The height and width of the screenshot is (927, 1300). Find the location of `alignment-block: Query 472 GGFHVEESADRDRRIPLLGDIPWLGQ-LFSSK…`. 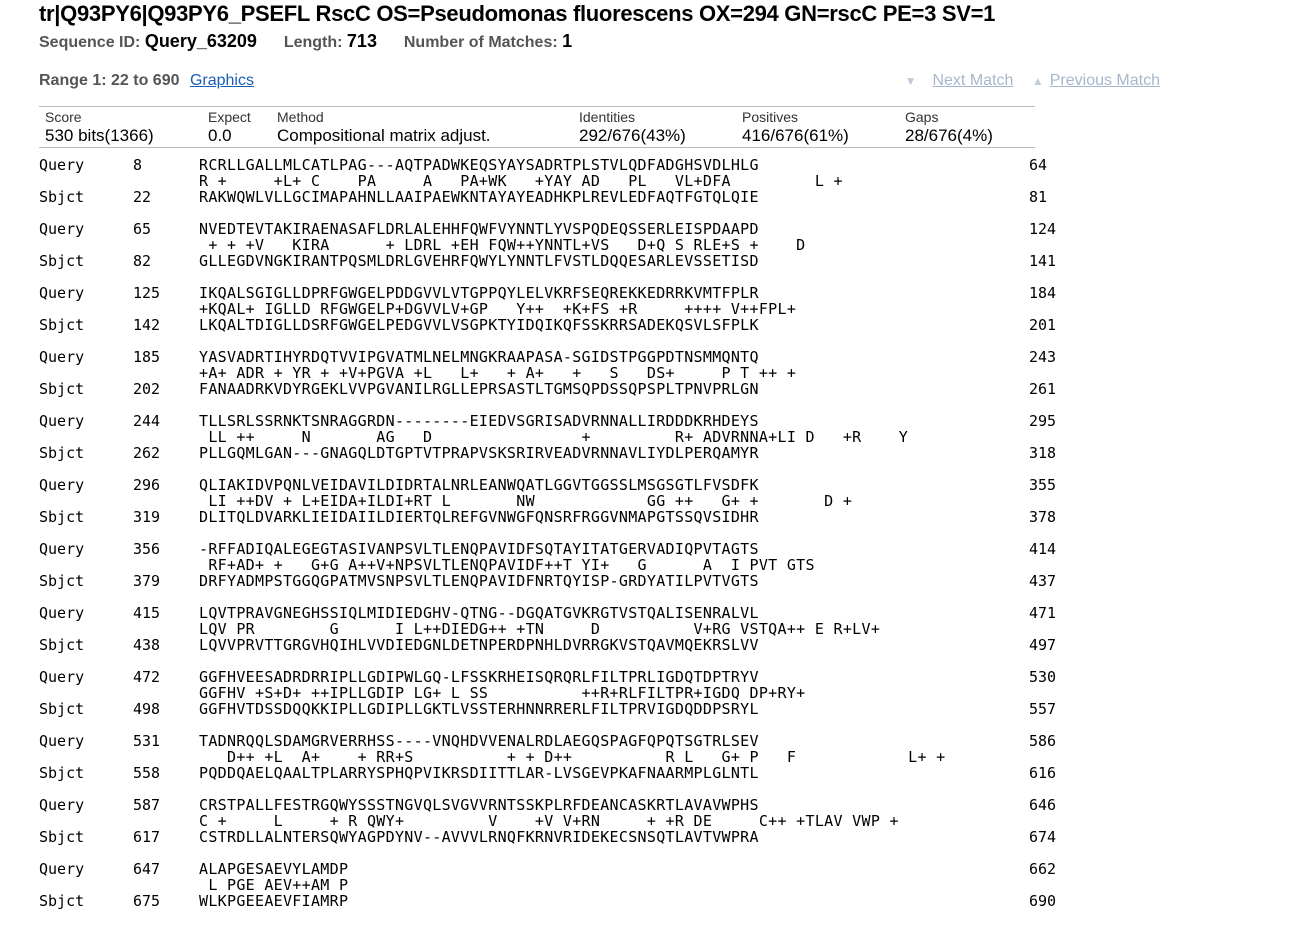

alignment-block: Query 472 GGFHVEESADRDRRIPLLGDIPWLGQ-LFSSK… is located at coordinates (589, 695).